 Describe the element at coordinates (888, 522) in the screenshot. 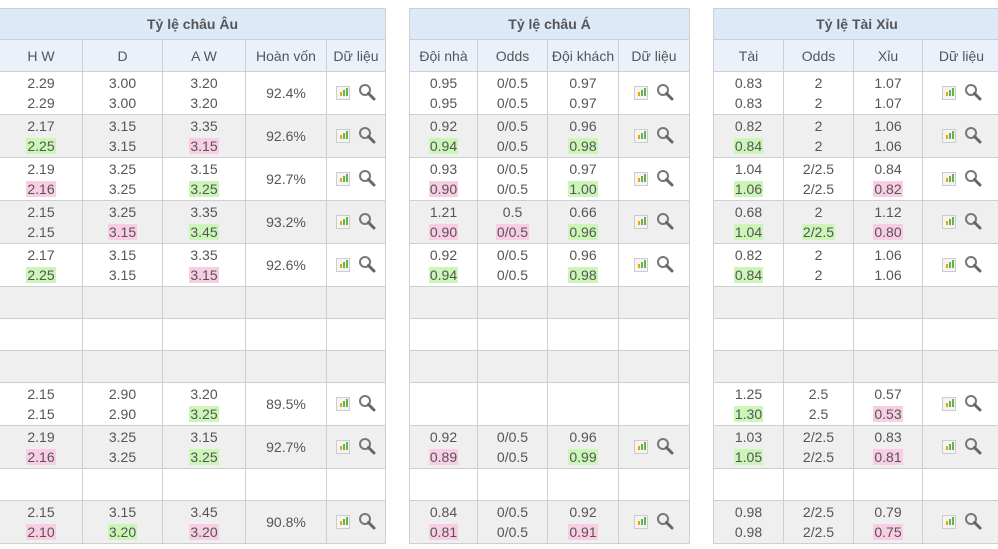

I see `cell: 0.79 0.75` at that location.